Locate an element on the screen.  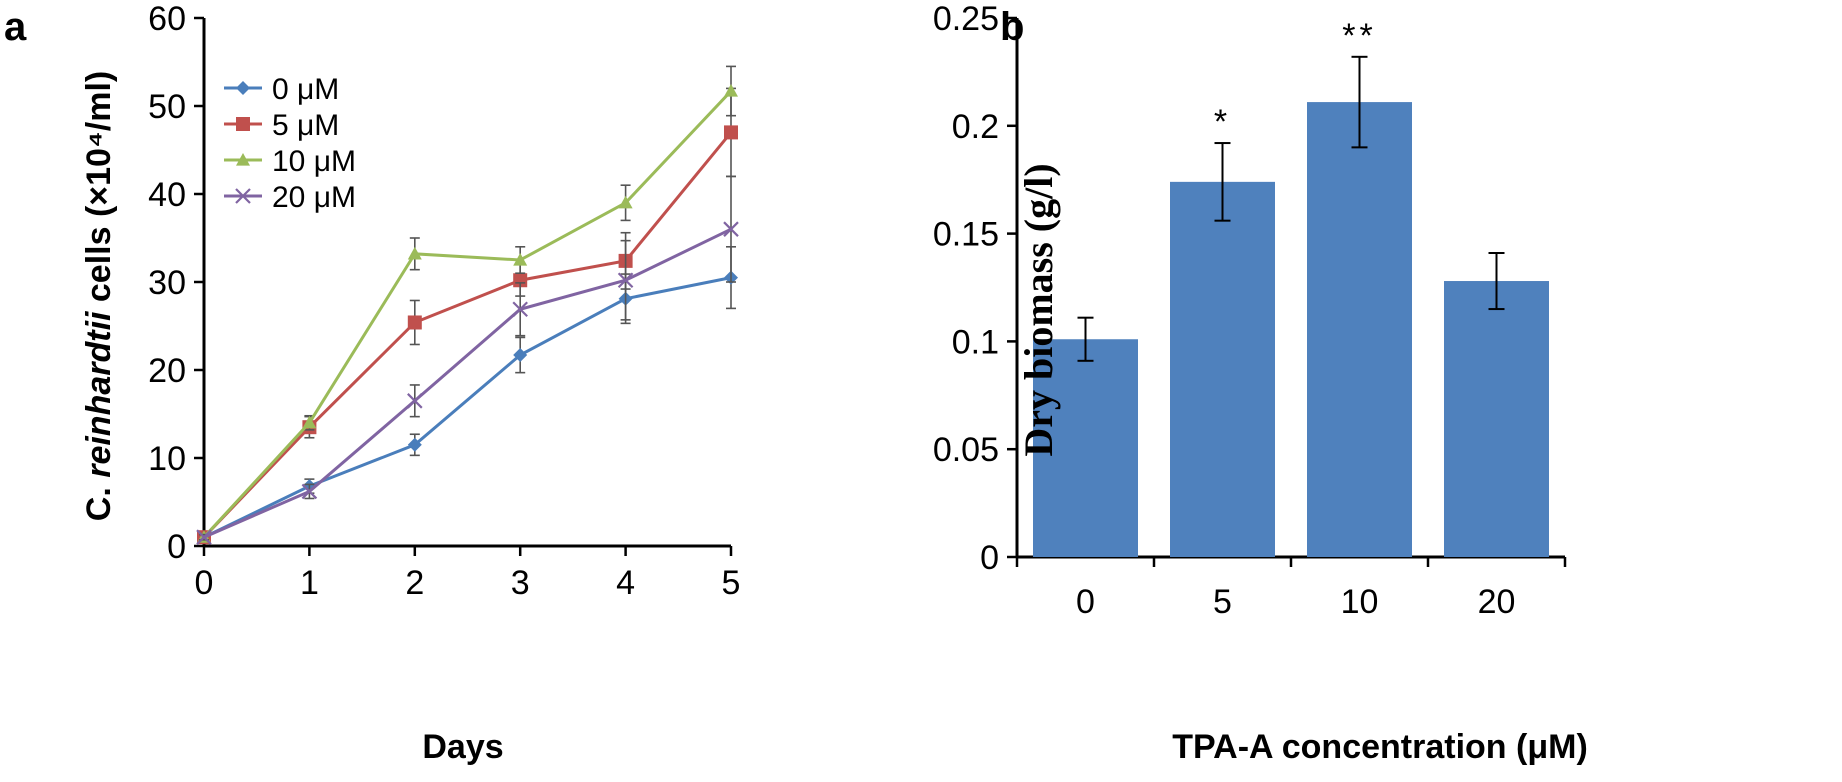
panel-b-x-tick-label: 5 is located at coordinates (1222, 602).